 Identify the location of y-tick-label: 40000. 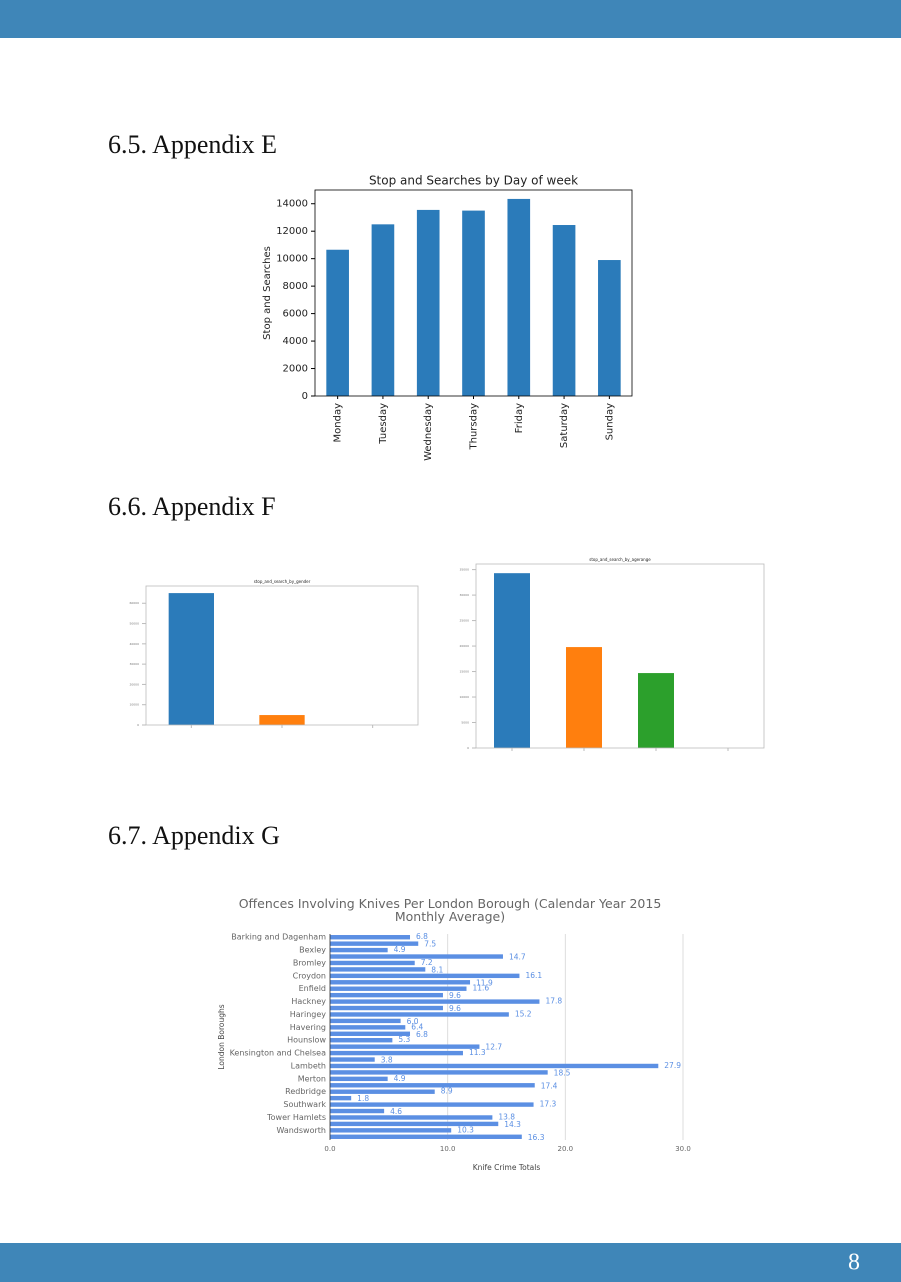
(134, 644).